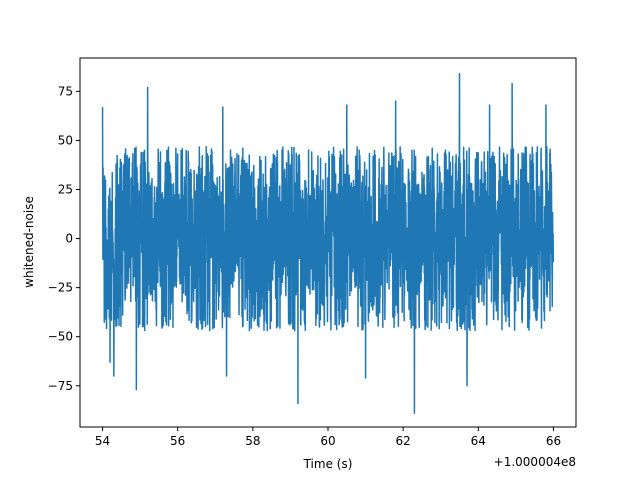 Image resolution: width=640 pixels, height=480 pixels. Describe the element at coordinates (69, 239) in the screenshot. I see `y-tick-label: 0` at that location.